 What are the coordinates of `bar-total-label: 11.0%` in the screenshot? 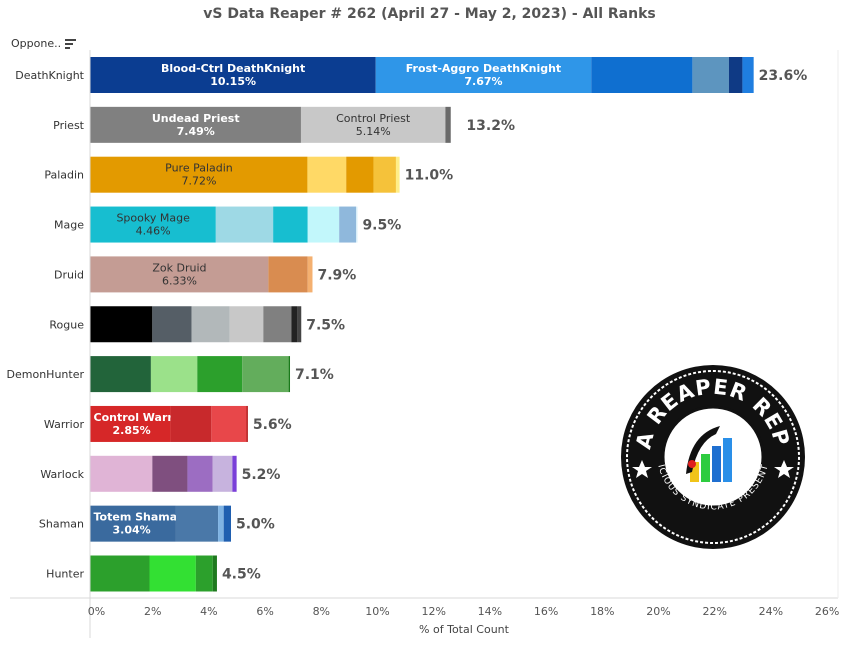 It's located at (429, 176).